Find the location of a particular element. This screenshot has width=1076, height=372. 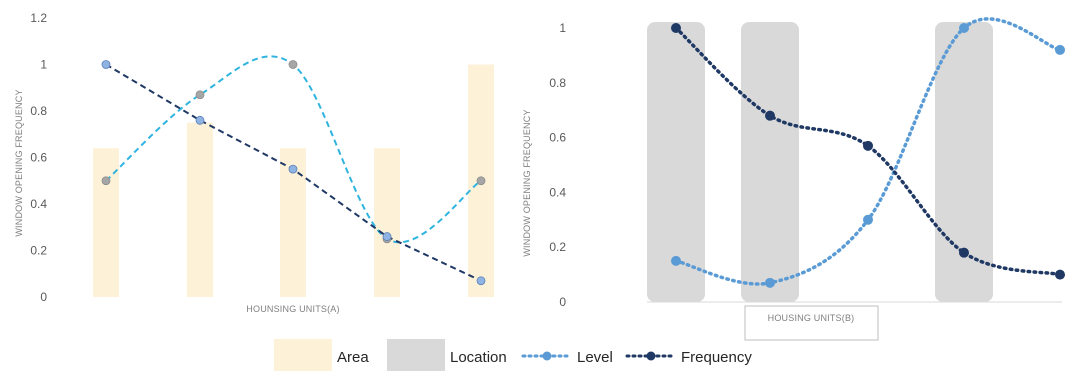

chart-a-y-ticks: 0 0.2 0.4 0.6 0.8 1 1.2 is located at coordinates (38, 157).